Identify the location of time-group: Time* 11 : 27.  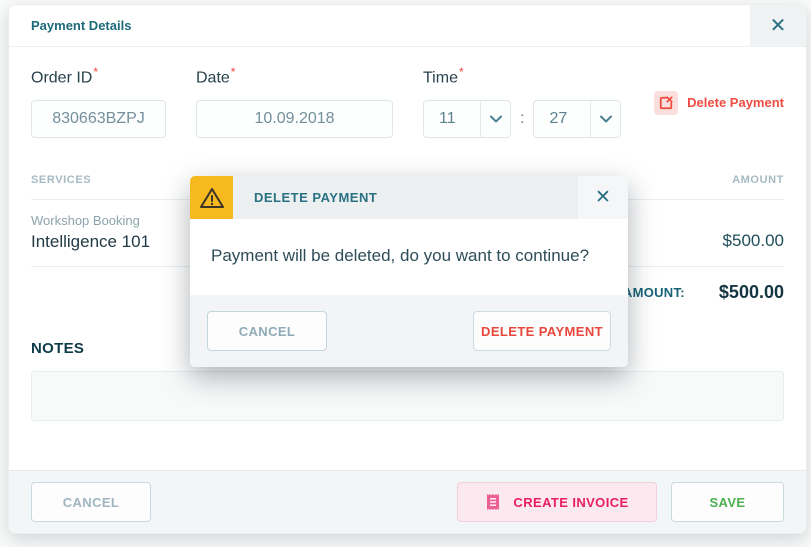
(522, 102).